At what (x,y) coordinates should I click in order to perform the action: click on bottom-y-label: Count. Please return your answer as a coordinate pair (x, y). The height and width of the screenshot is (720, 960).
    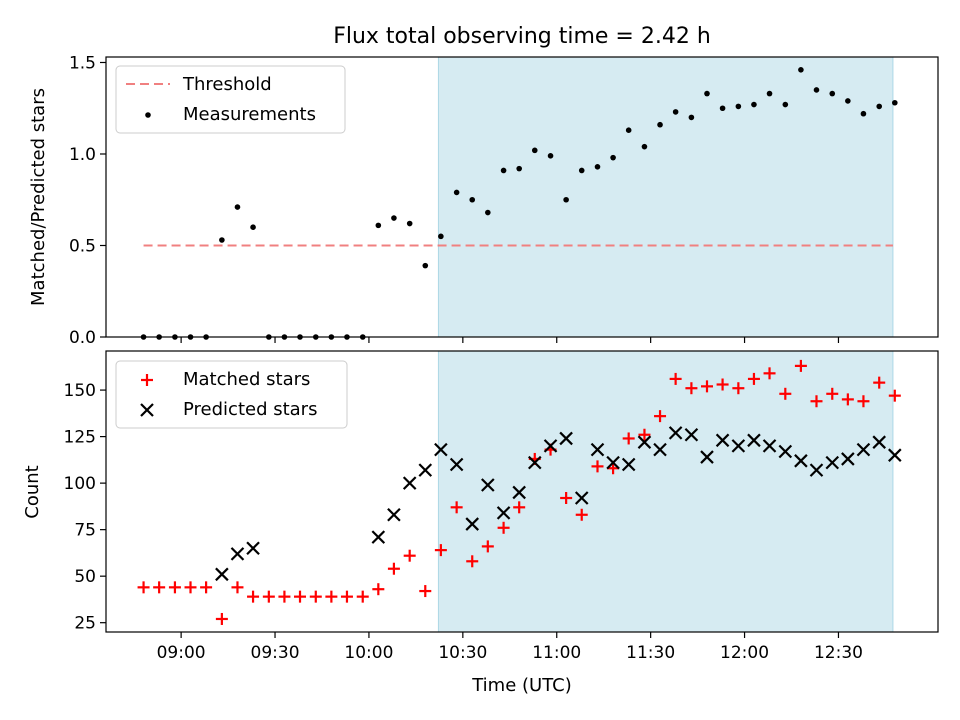
    Looking at the image, I should click on (32, 491).